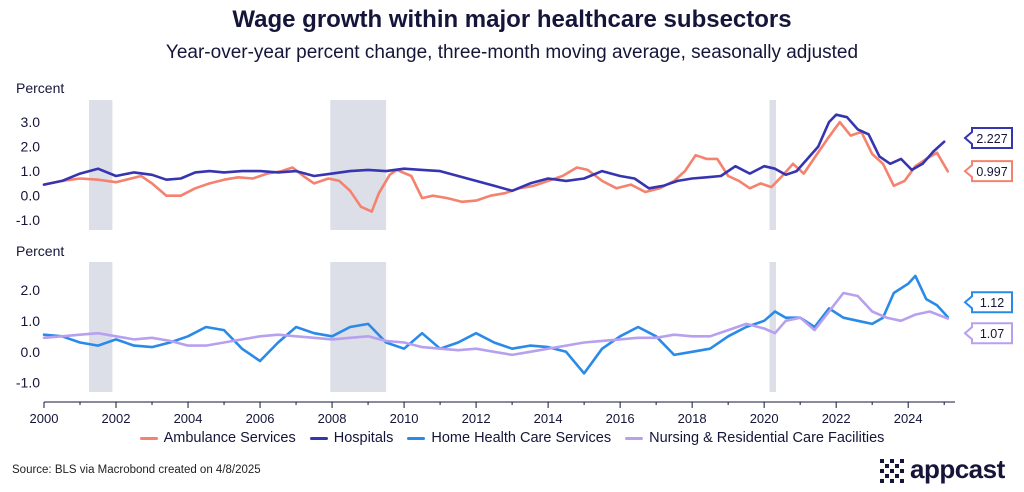 This screenshot has width=1024, height=492. Describe the element at coordinates (363, 438) in the screenshot. I see `legend-label-hospitals: Hospitals` at that location.